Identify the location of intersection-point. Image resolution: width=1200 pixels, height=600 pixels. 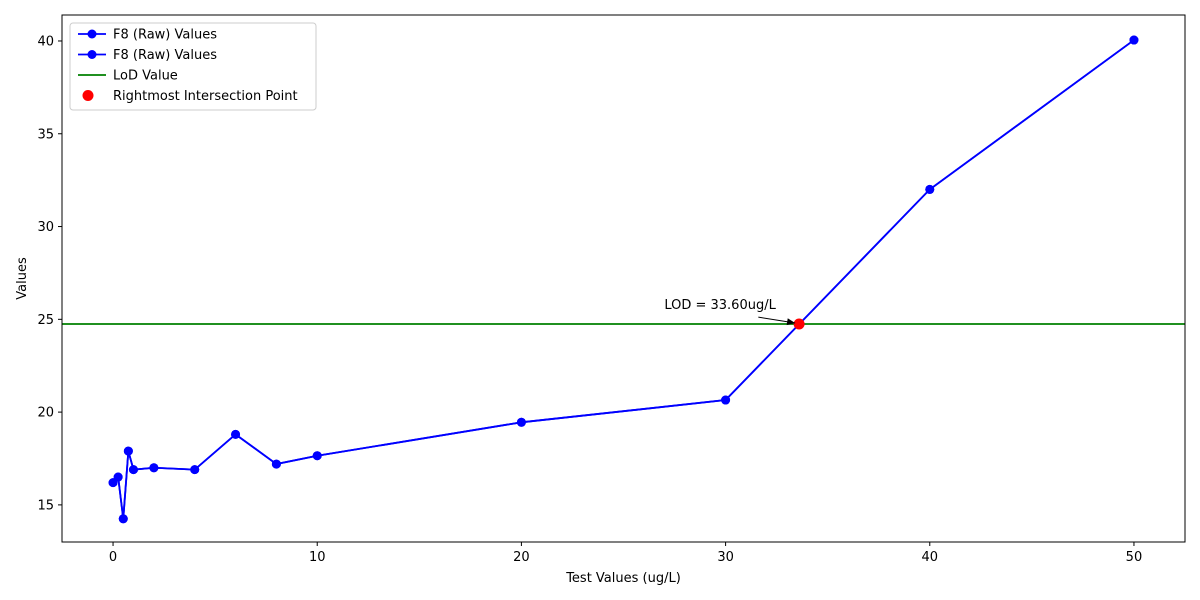
(799, 324).